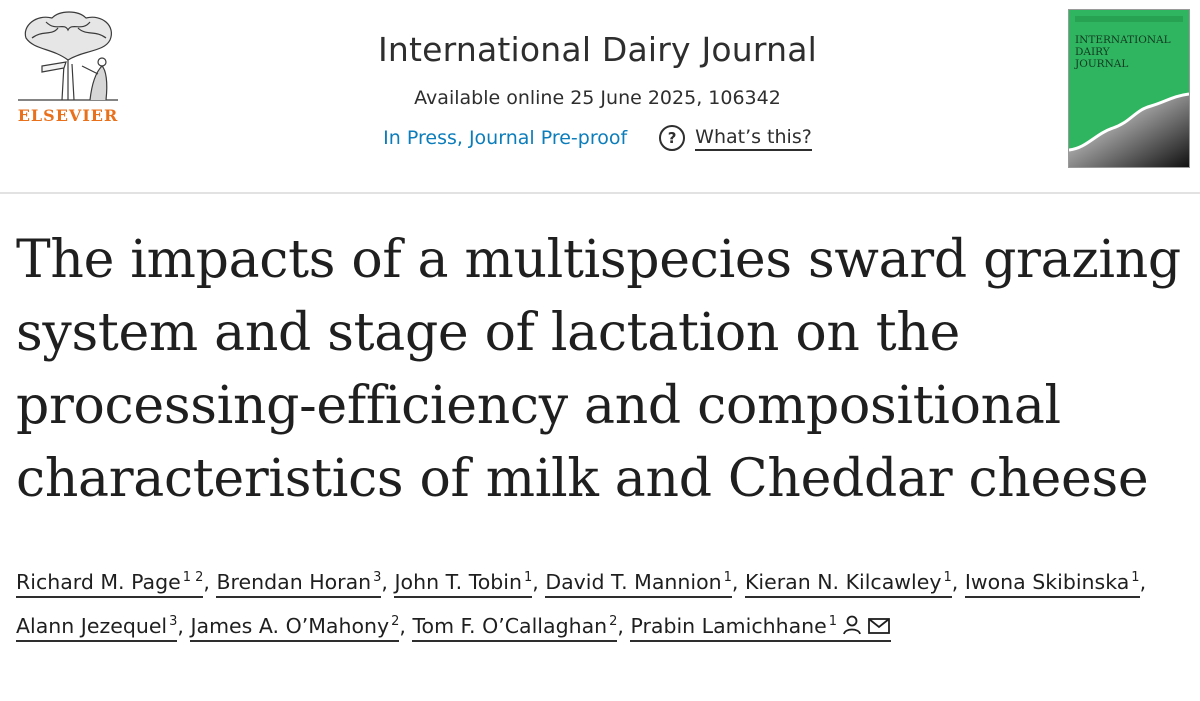 Image resolution: width=1200 pixels, height=701 pixels. I want to click on author-link: Brendan Horan 3, so click(299, 584).